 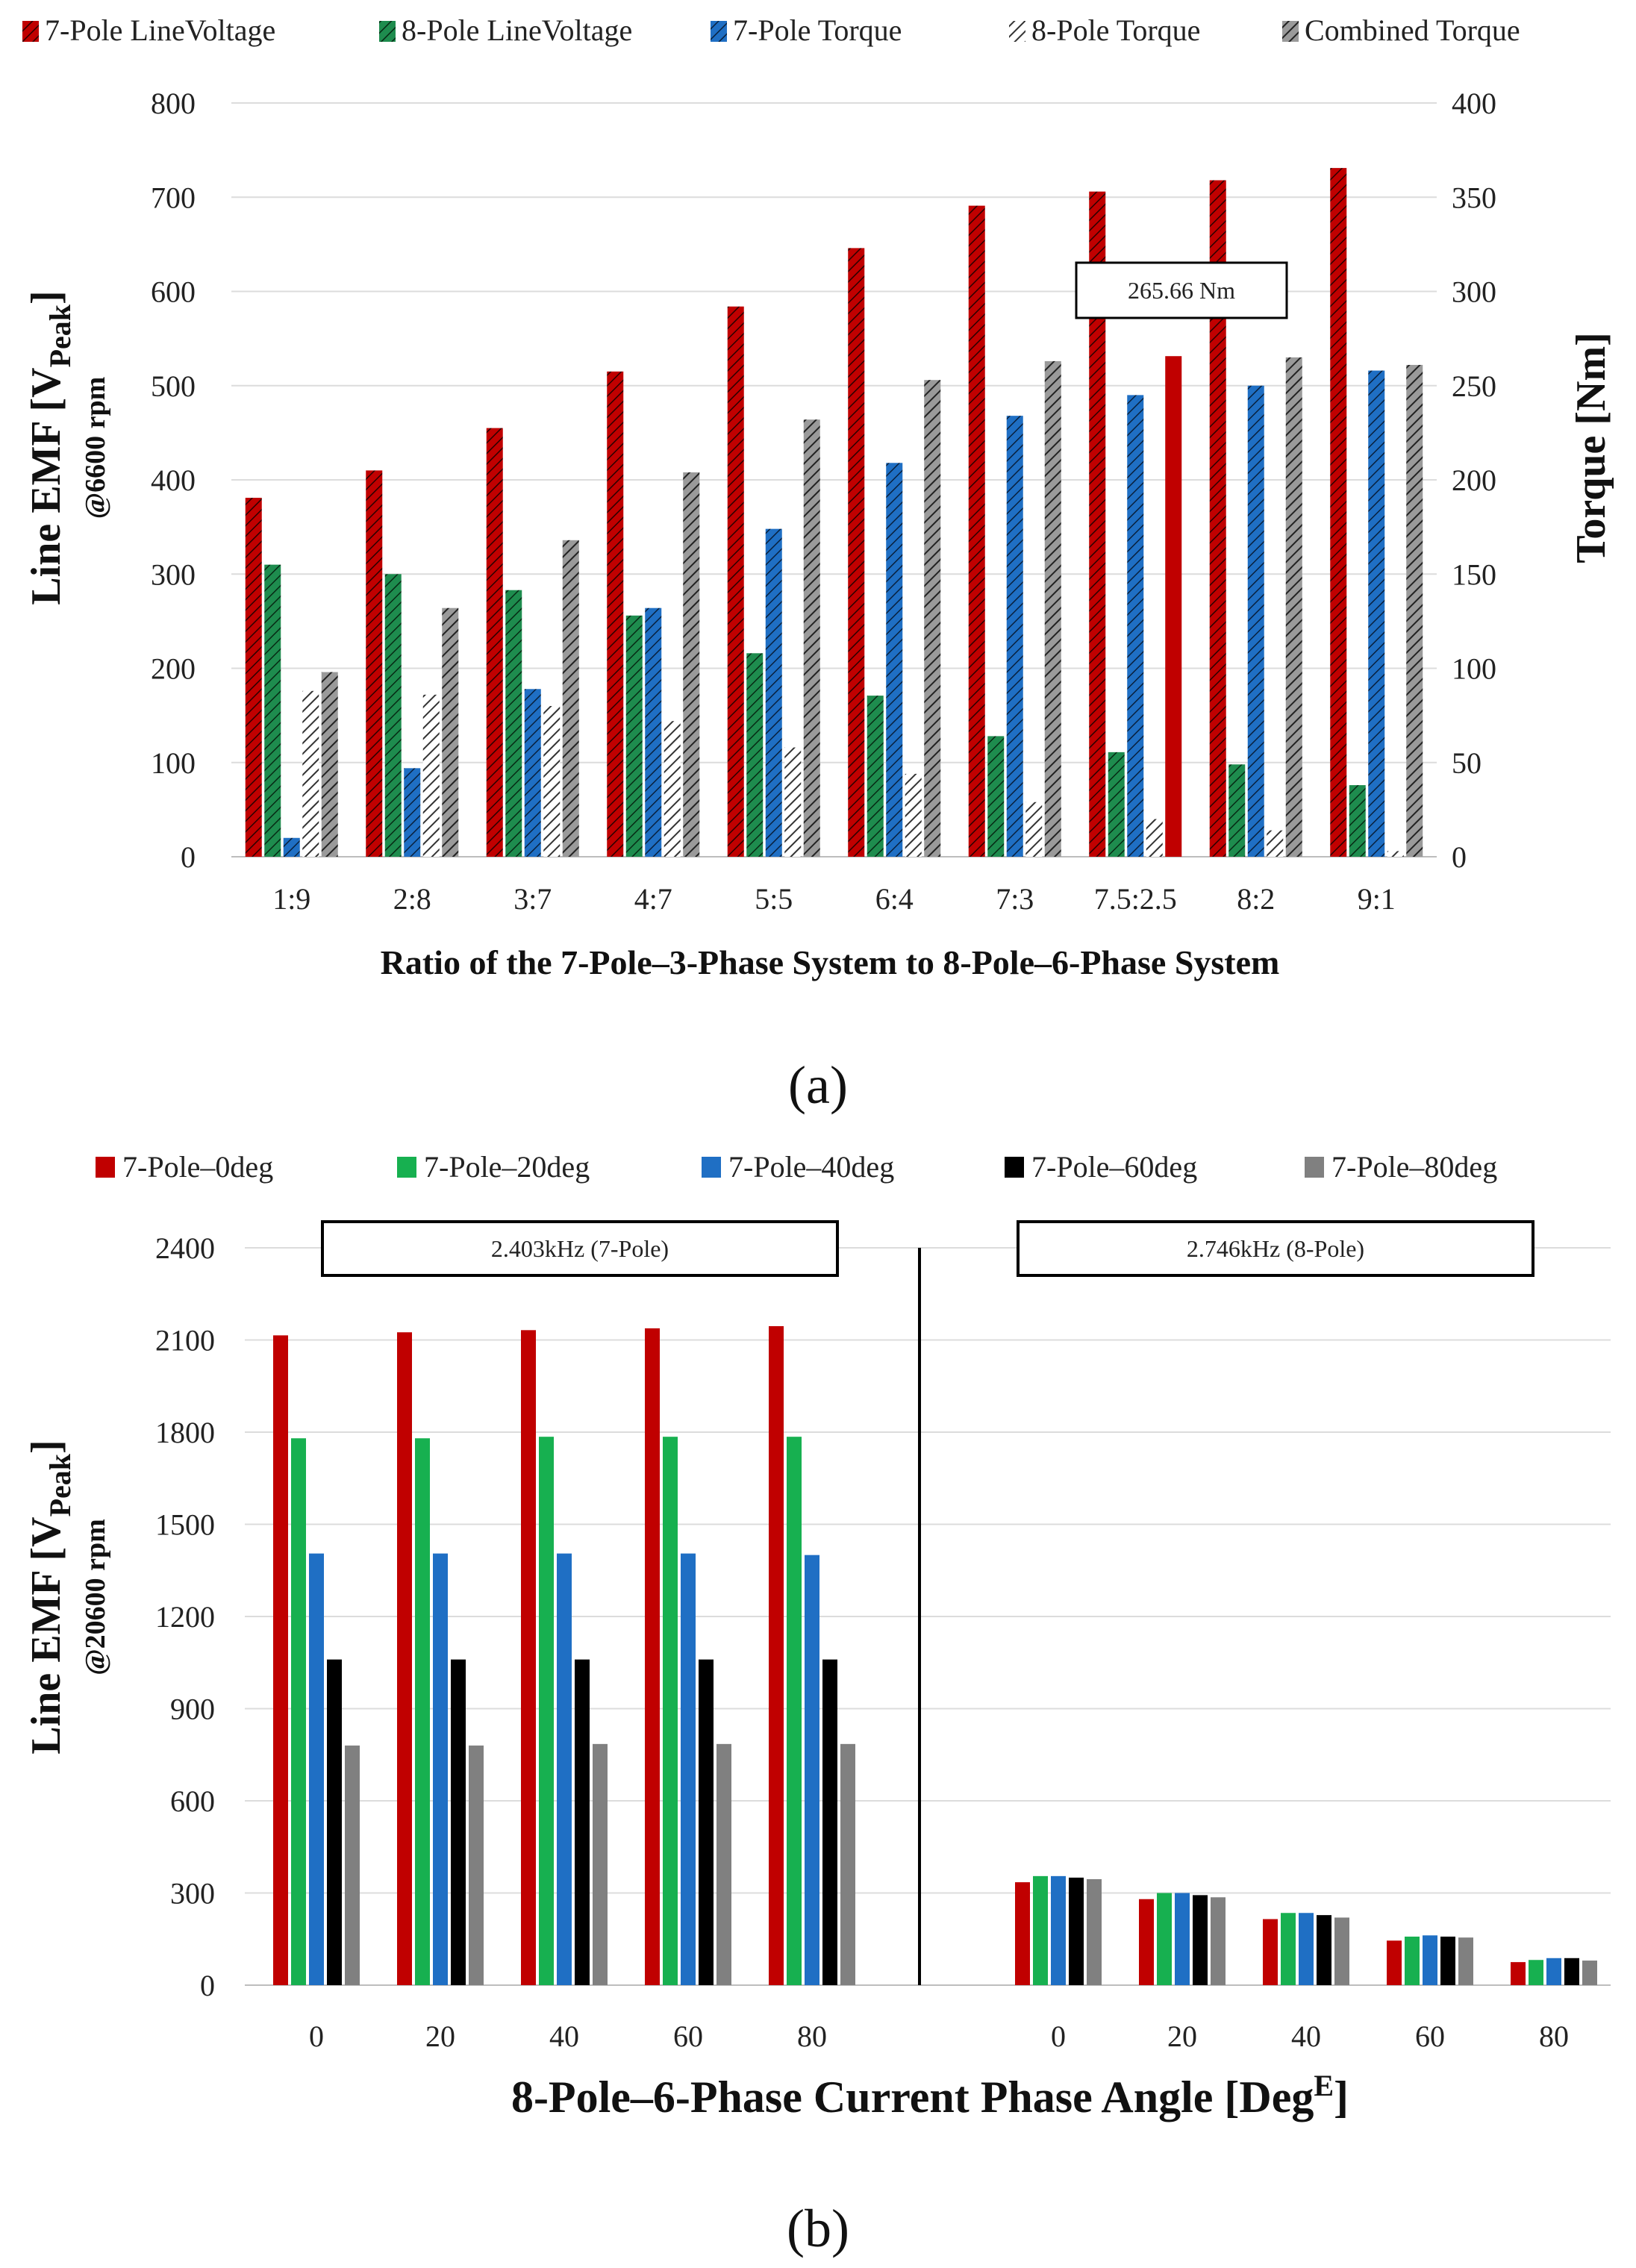 I want to click on panel-b-ylabel-close: ], so click(x=46, y=1447).